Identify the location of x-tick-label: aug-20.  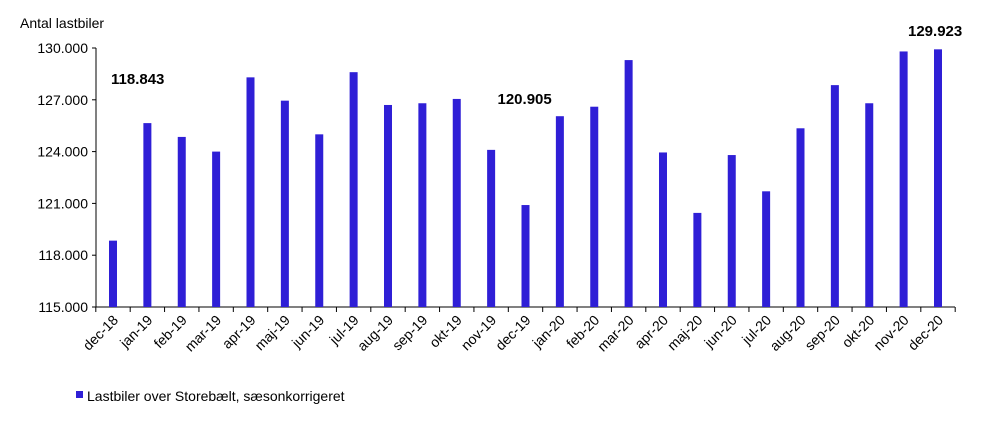
(787, 333).